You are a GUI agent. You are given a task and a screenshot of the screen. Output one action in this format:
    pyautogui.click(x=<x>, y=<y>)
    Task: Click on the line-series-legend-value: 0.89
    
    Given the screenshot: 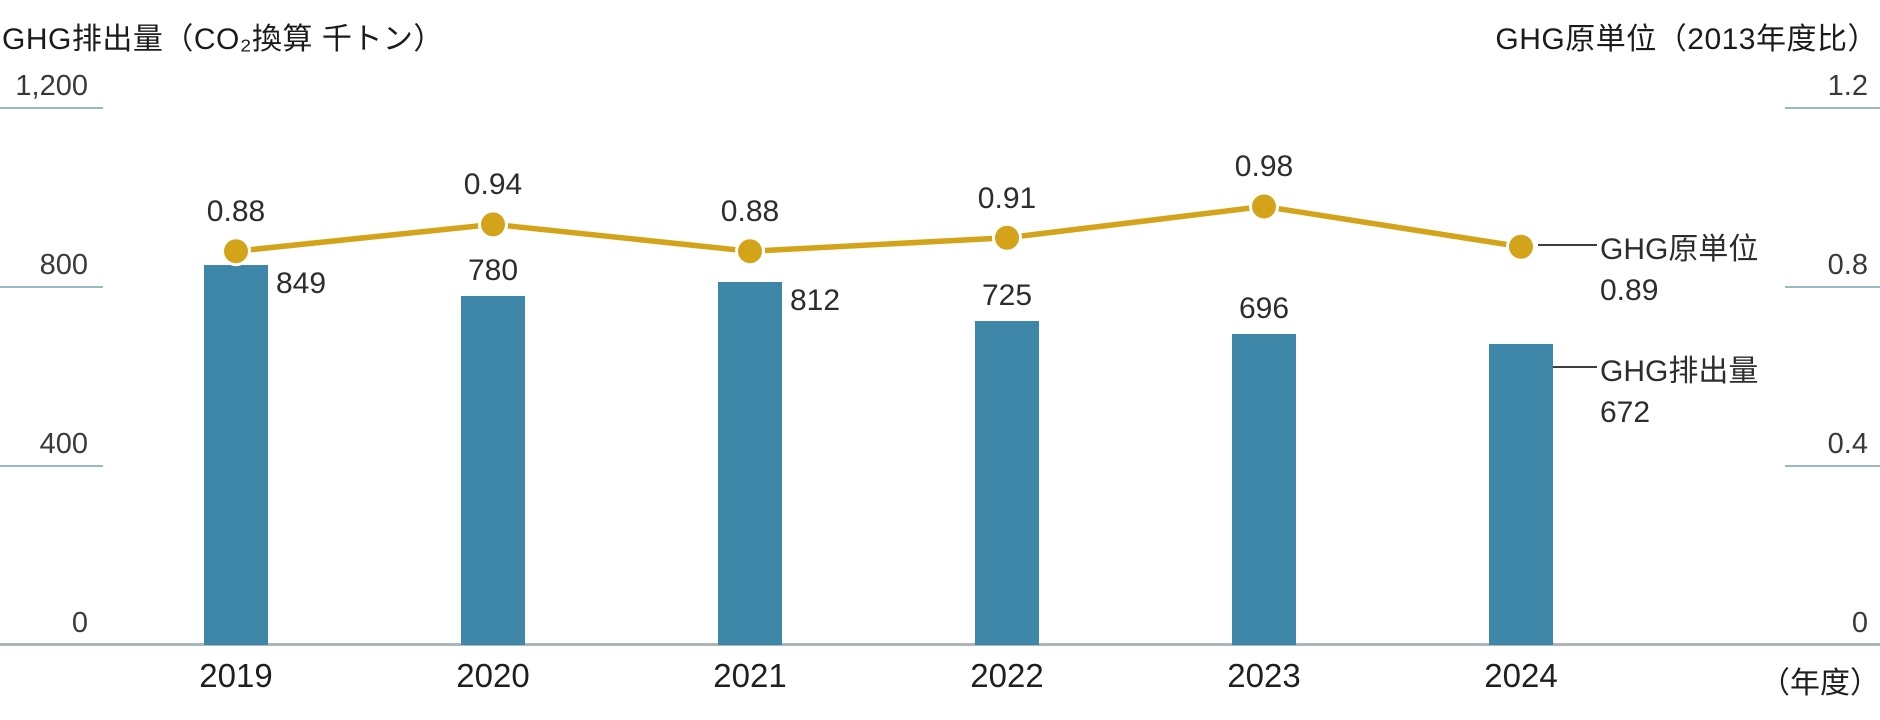 What is the action you would take?
    pyautogui.click(x=1629, y=290)
    